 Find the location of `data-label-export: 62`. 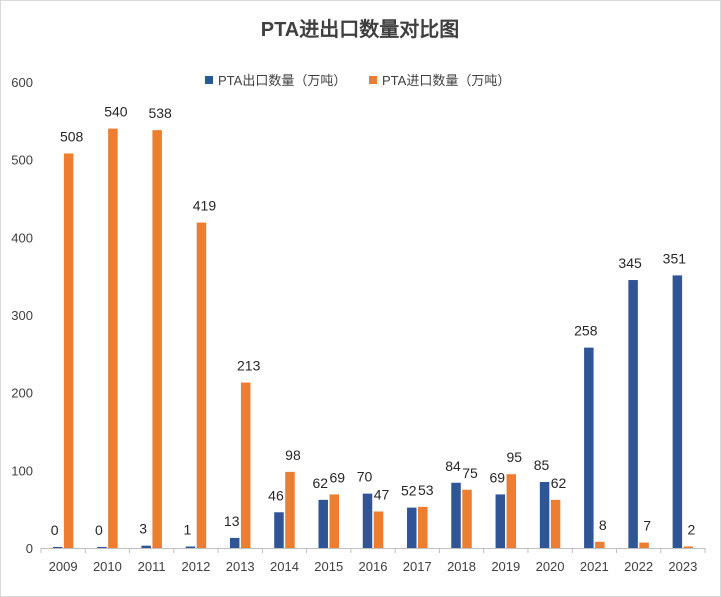

data-label-export: 62 is located at coordinates (320, 483).